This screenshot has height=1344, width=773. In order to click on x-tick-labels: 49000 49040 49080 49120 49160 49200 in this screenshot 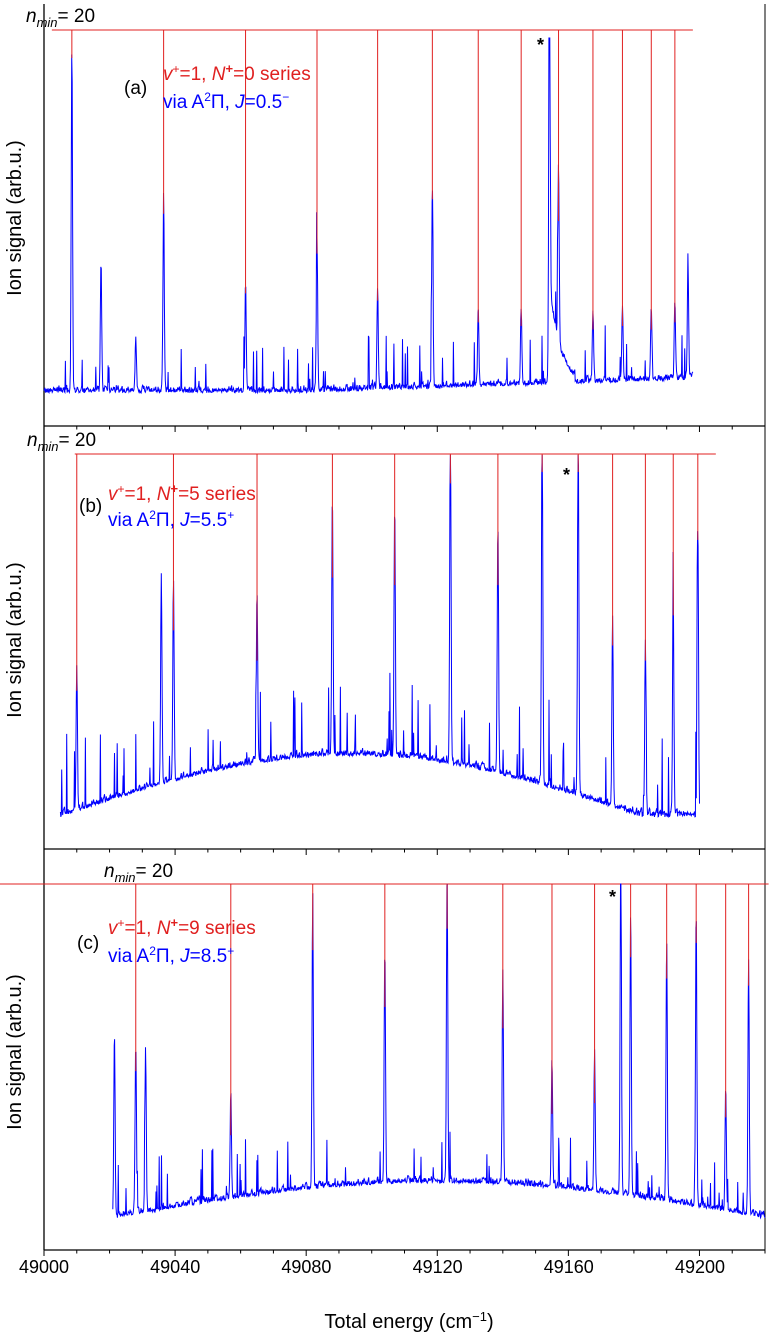, I will do `click(372, 1267)`.